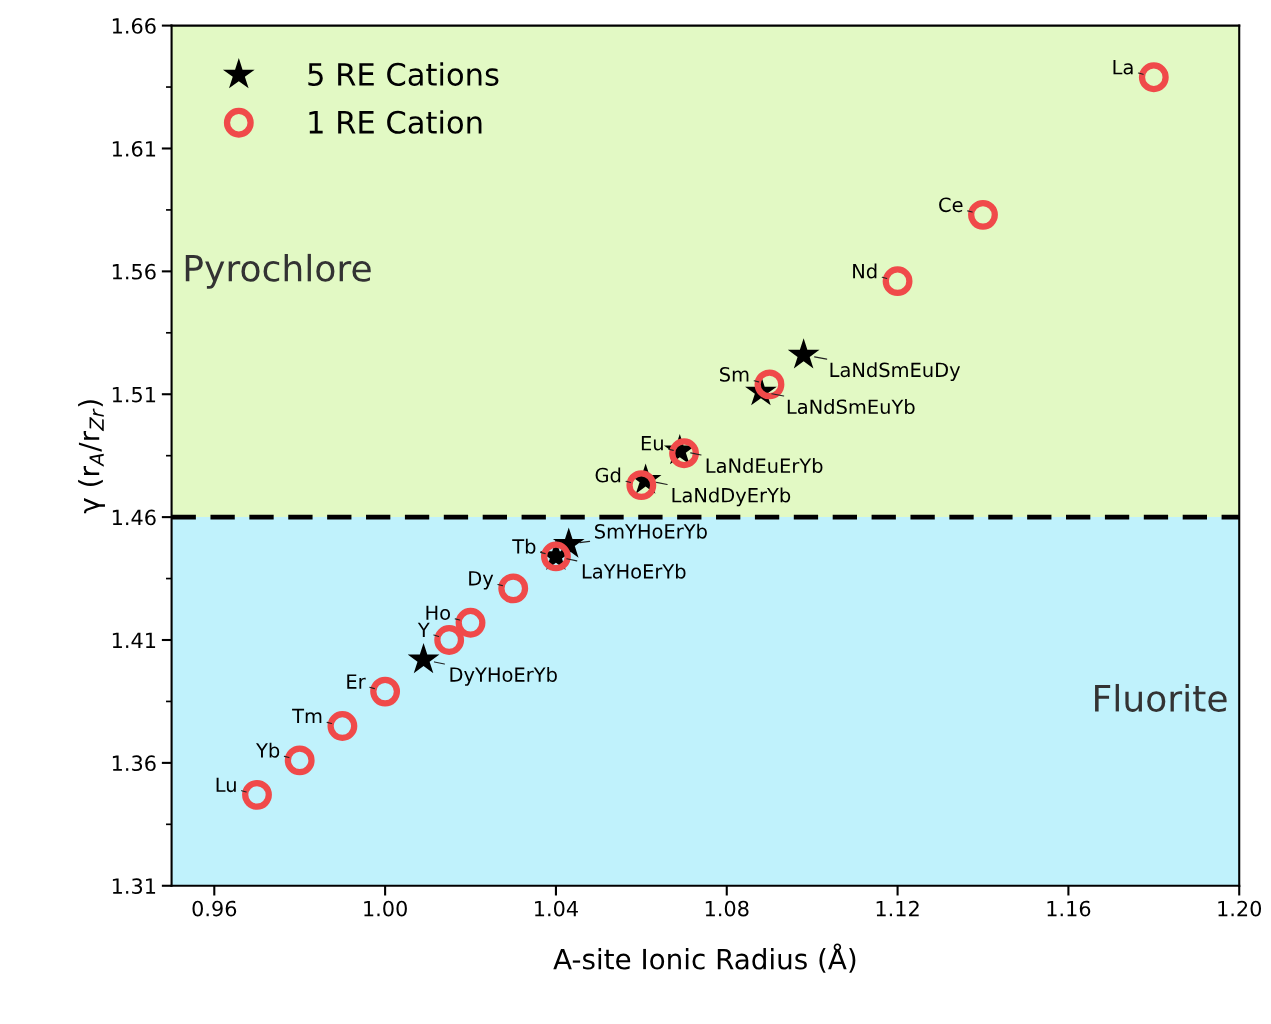 The image size is (1271, 1024). I want to click on x-tick-label: 1.08, so click(727, 908).